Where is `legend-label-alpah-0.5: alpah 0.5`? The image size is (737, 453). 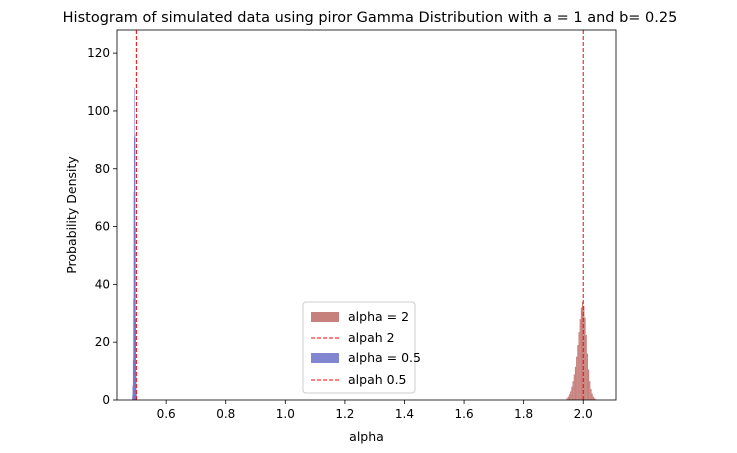 legend-label-alpah-0.5: alpah 0.5 is located at coordinates (377, 379).